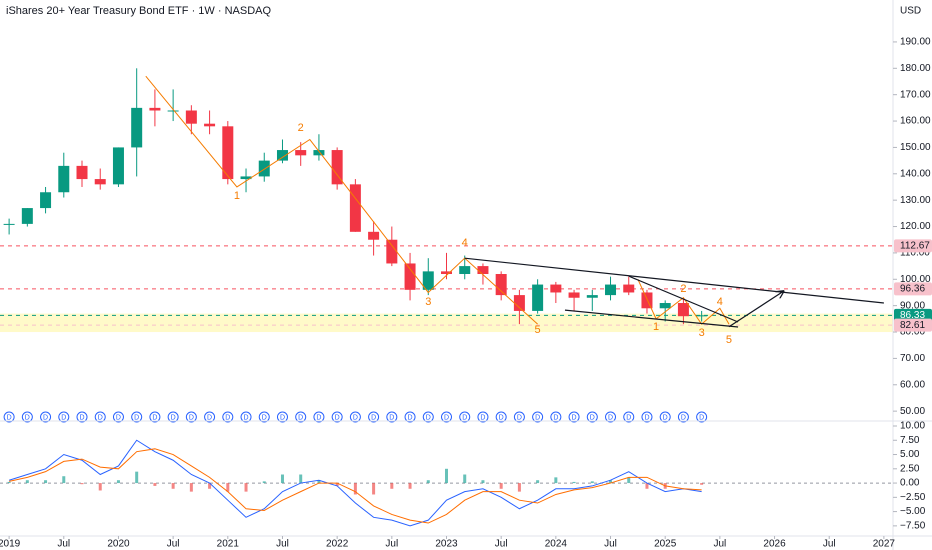  Describe the element at coordinates (683, 302) in the screenshot. I see `drawing-line` at that location.